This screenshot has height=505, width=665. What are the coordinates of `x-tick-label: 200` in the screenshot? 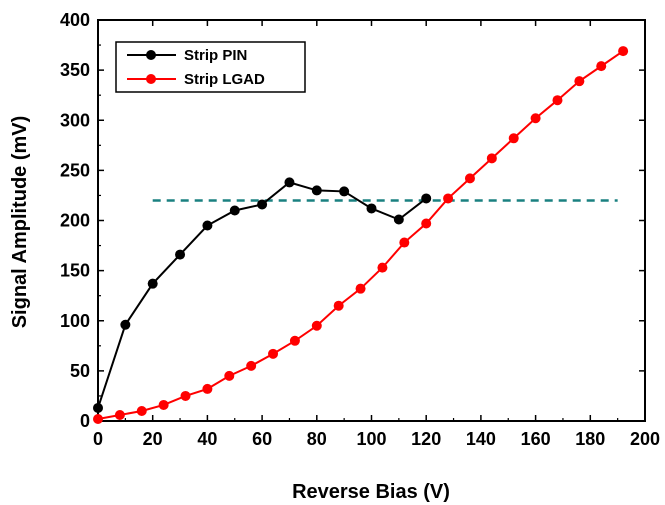 It's located at (645, 439).